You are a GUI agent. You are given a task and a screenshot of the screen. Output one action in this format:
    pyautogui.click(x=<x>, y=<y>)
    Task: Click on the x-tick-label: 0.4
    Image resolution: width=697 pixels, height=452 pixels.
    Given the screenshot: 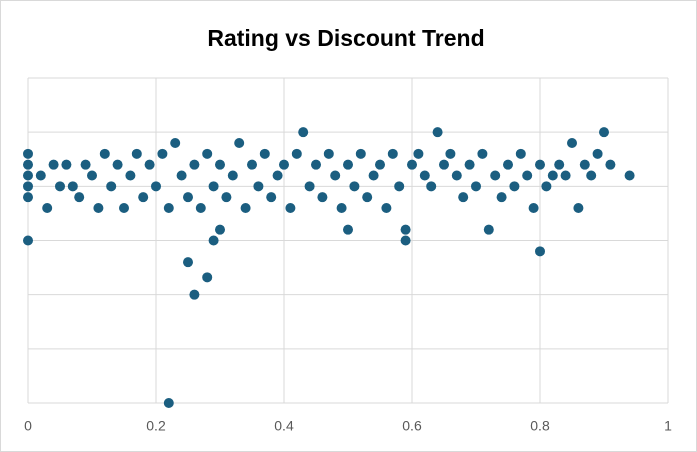 What is the action you would take?
    pyautogui.click(x=284, y=426)
    